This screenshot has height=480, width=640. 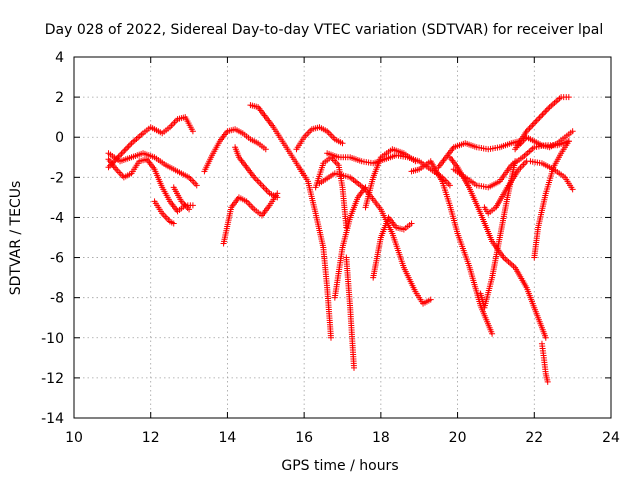 I want to click on y-tick-label: -2, so click(x=57, y=178).